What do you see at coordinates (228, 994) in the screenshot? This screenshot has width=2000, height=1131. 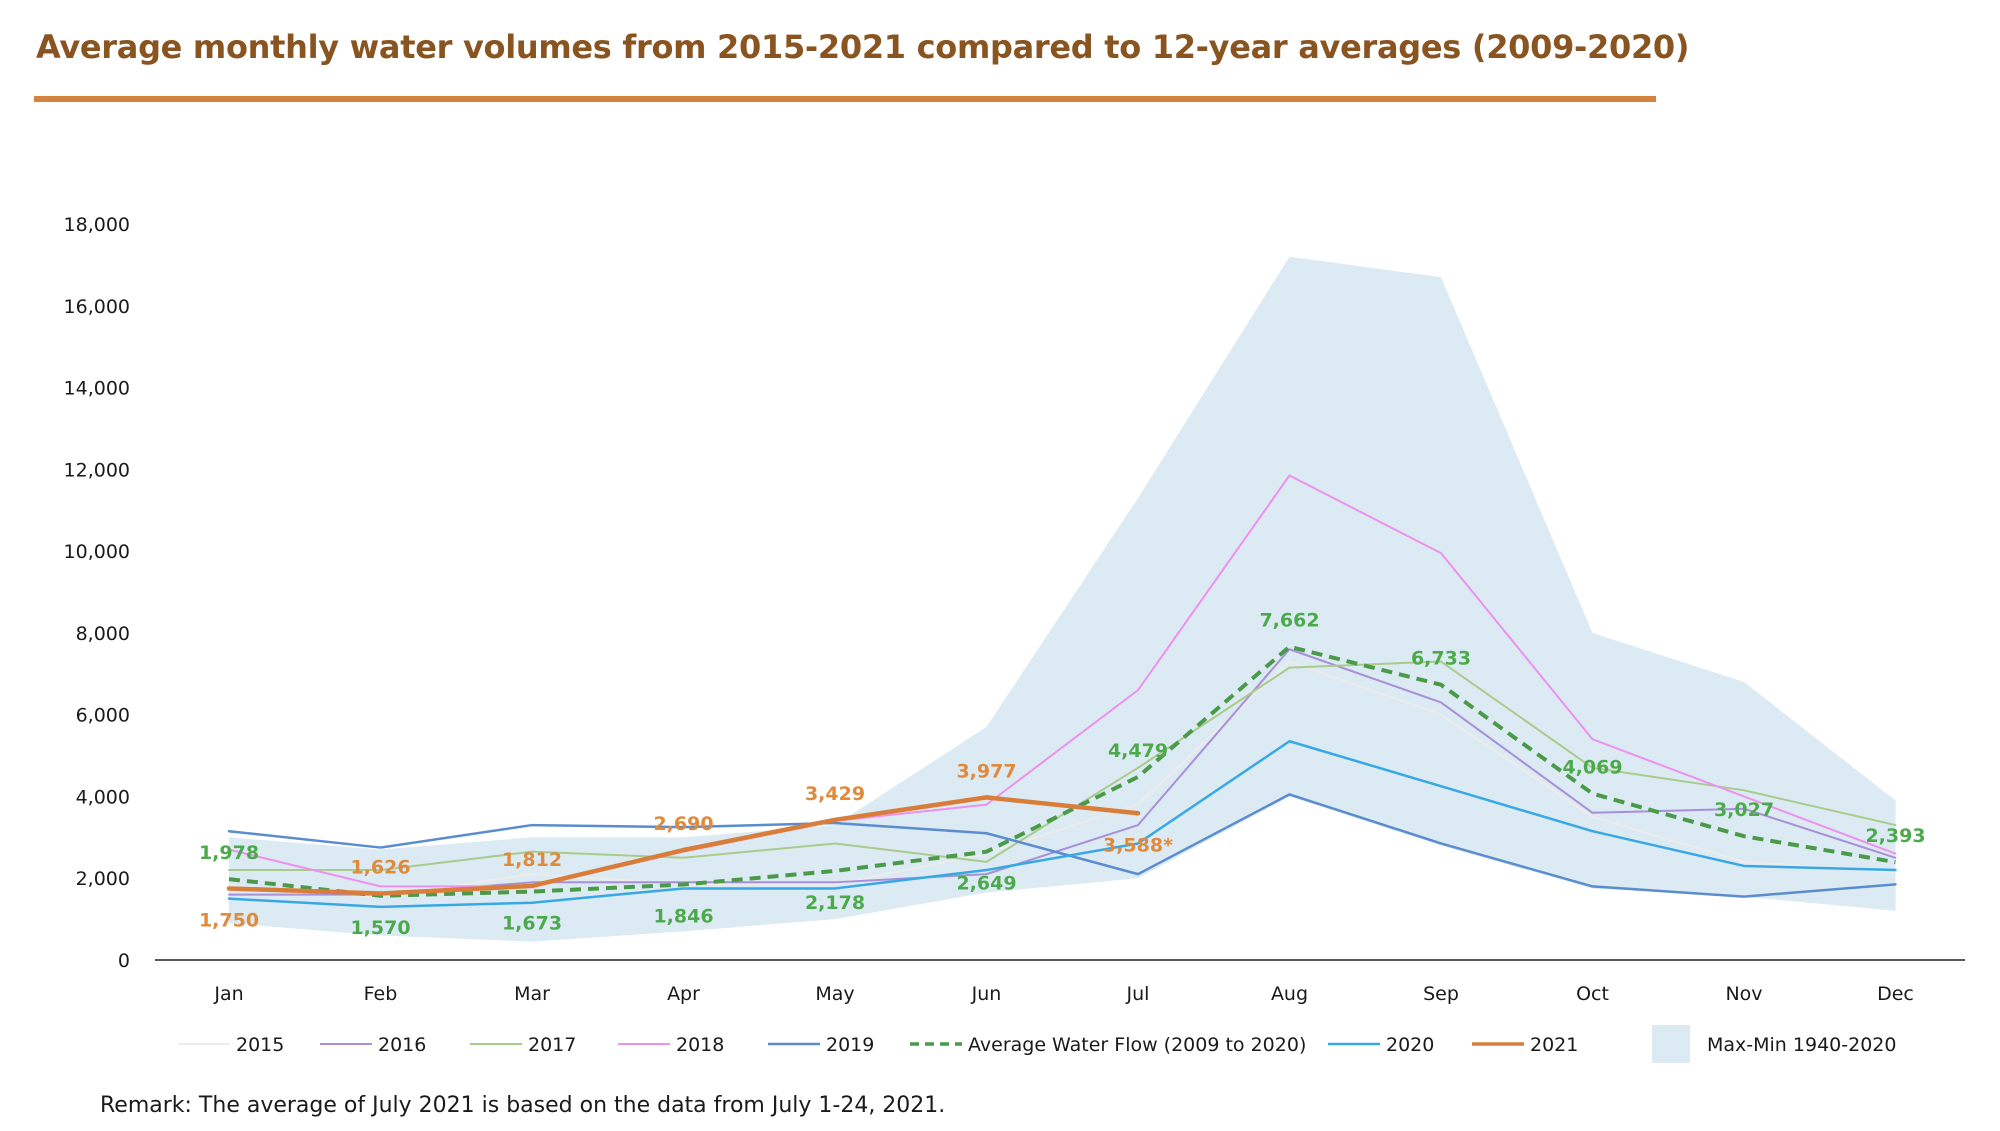 I see `x-tick-label-jan: Jan` at bounding box center [228, 994].